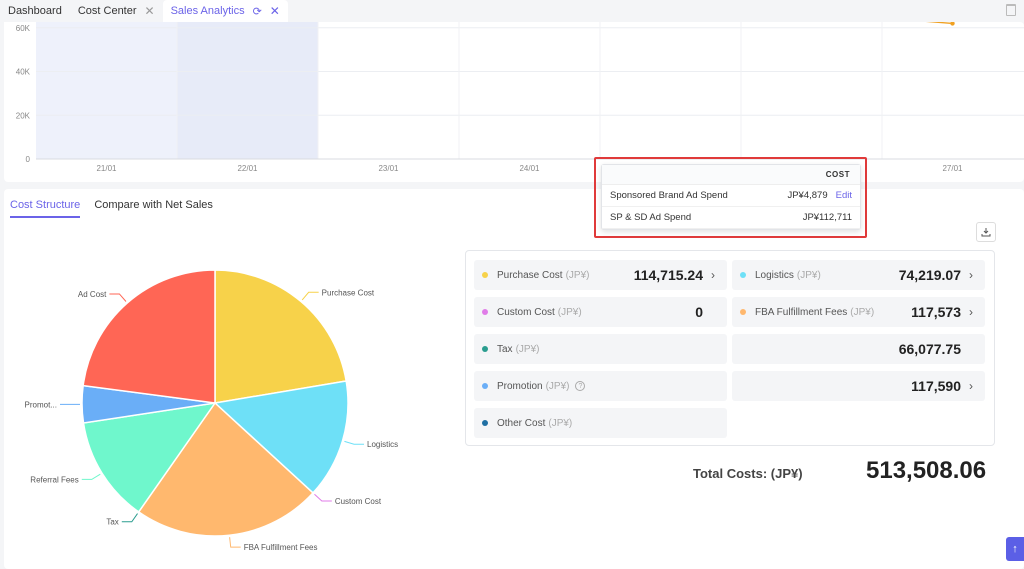  Describe the element at coordinates (521, 423) in the screenshot. I see `cost-card-name: Other Cost` at that location.